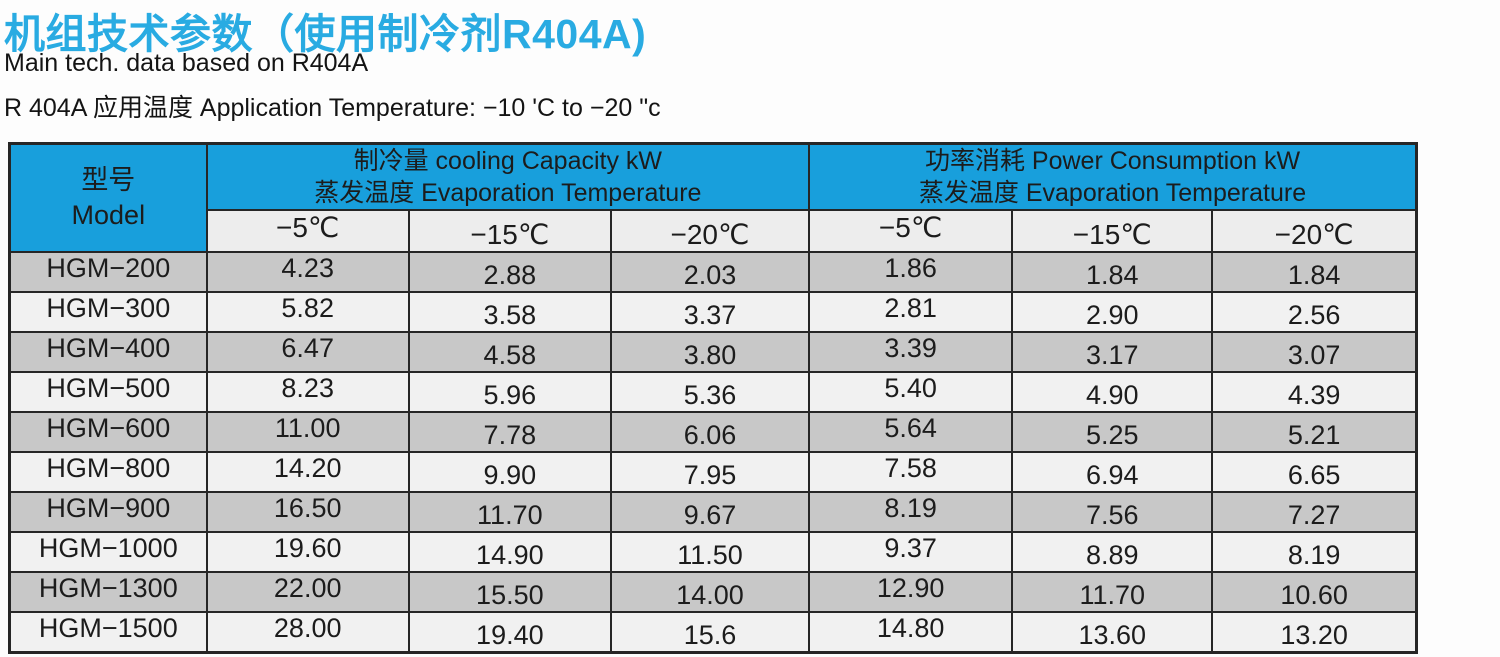 This screenshot has width=1500, height=657. I want to click on power-value-cell: 10.60, so click(1314, 592).